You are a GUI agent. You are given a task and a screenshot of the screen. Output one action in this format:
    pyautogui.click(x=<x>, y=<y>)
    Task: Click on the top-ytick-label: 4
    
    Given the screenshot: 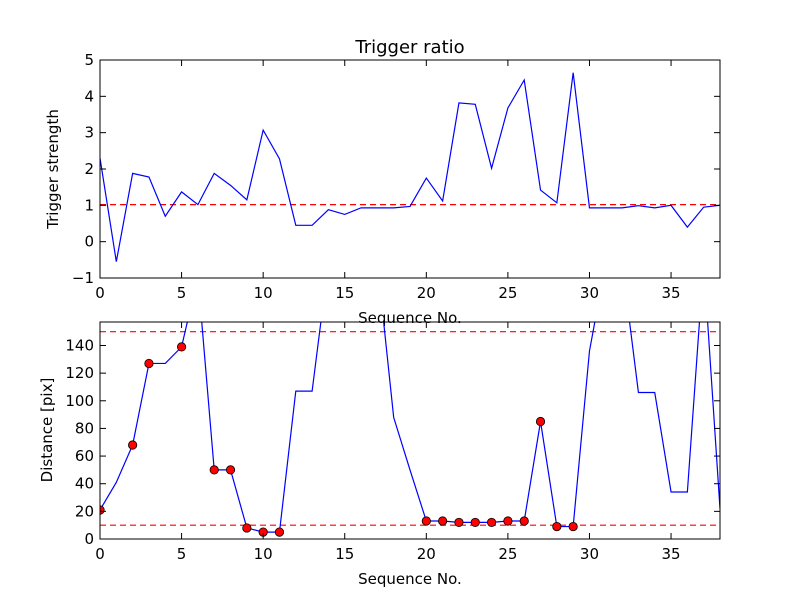 What is the action you would take?
    pyautogui.click(x=89, y=96)
    